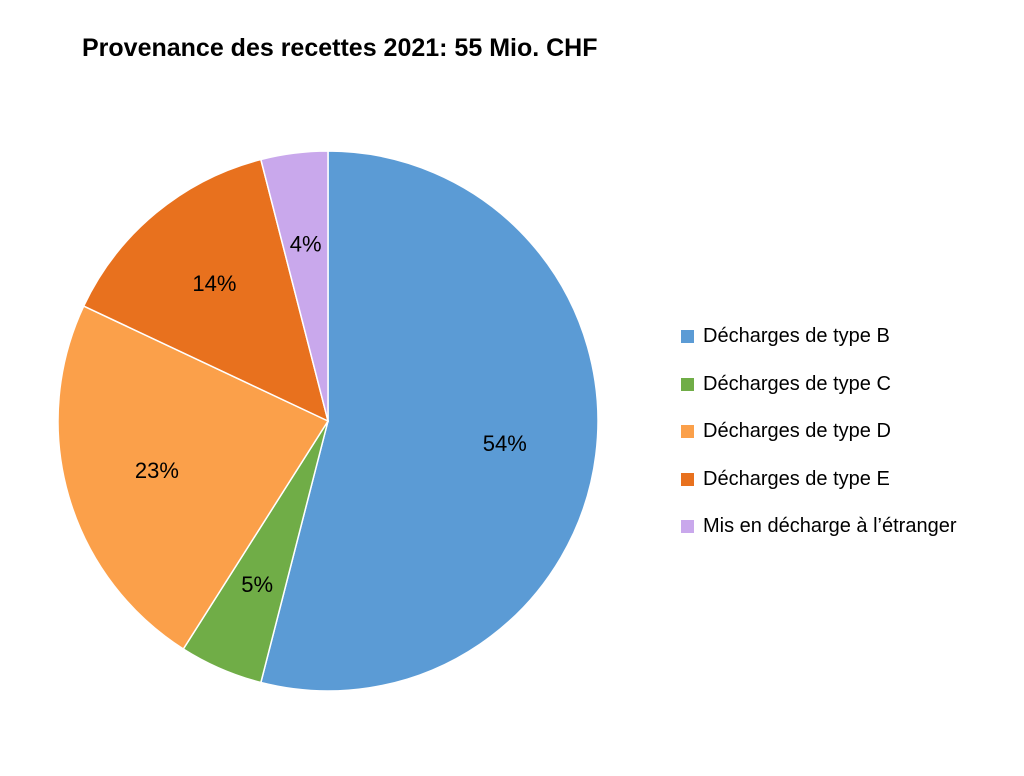 This screenshot has width=1024, height=776. I want to click on legend-item: Décharges de type C, so click(818, 385).